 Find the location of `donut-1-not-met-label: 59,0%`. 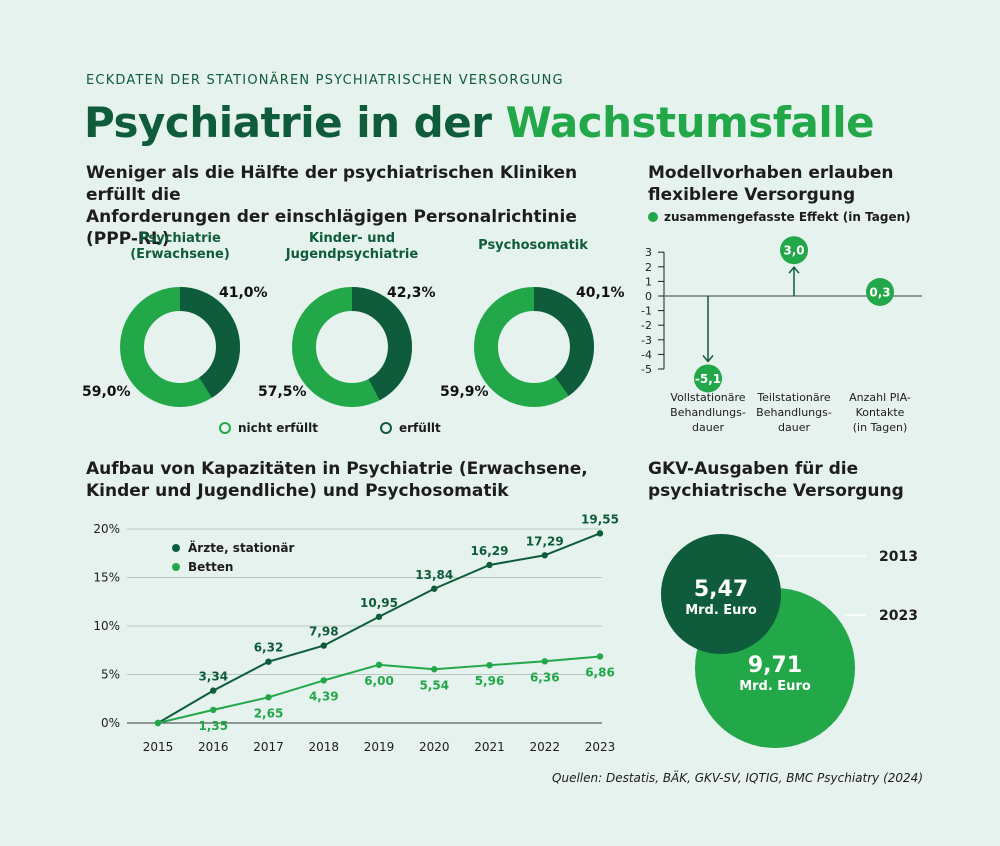

donut-1-not-met-label: 59,0% is located at coordinates (106, 392).